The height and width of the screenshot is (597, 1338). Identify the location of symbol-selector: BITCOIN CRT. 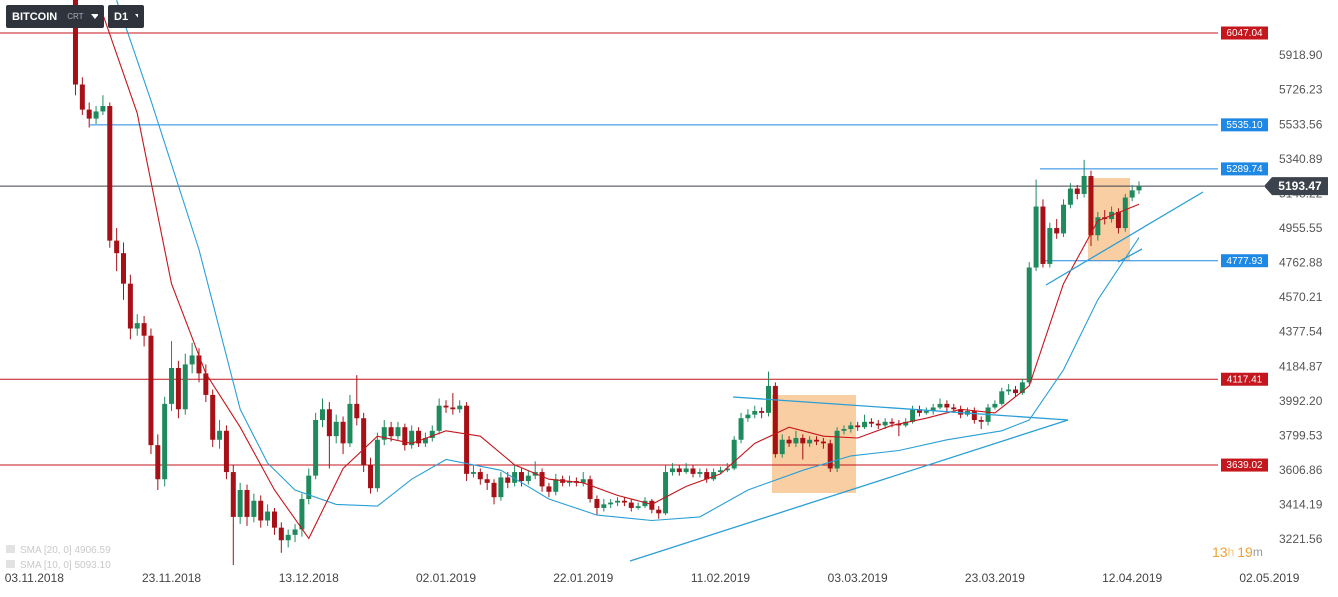
(55, 16).